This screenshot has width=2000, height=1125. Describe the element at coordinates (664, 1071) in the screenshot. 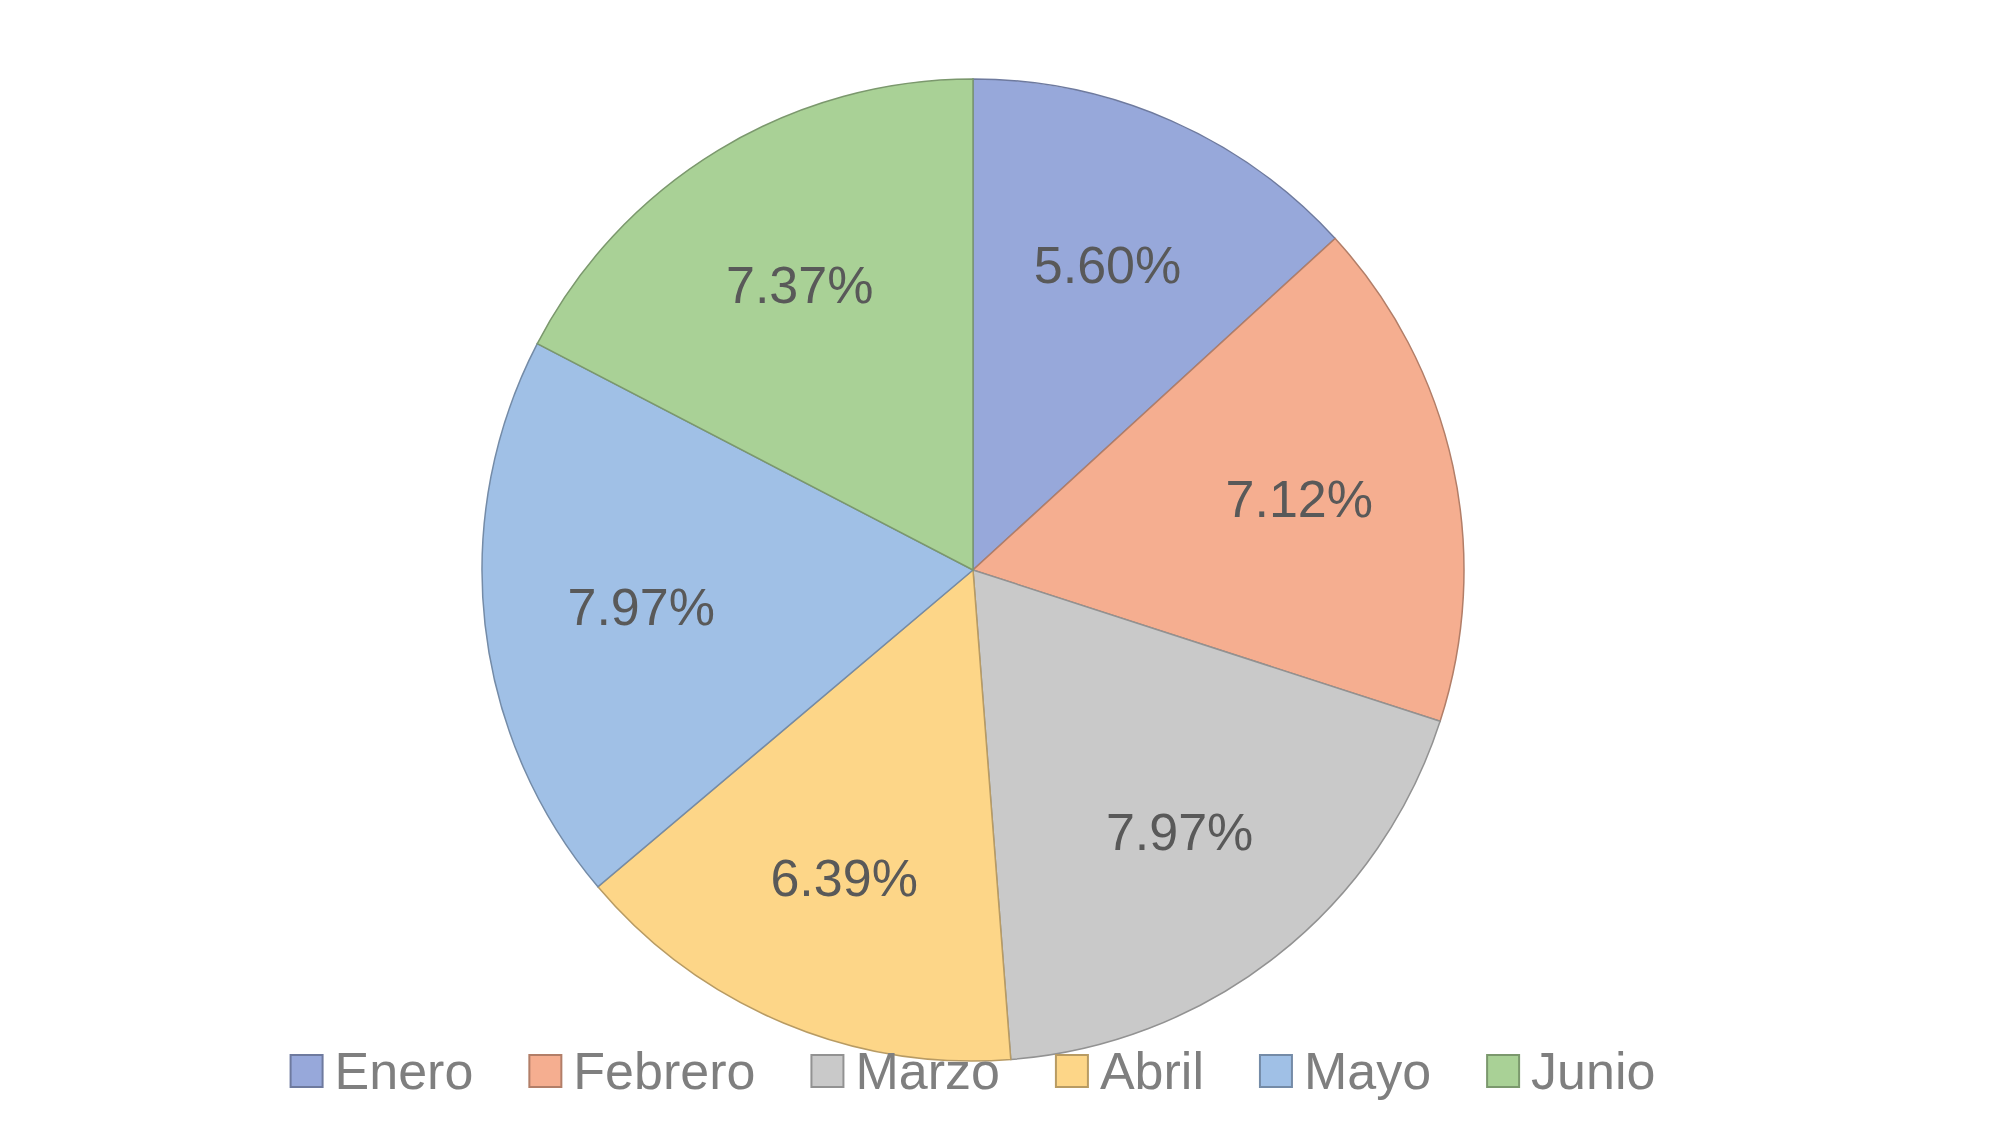

I see `legend-label: Febrero` at that location.